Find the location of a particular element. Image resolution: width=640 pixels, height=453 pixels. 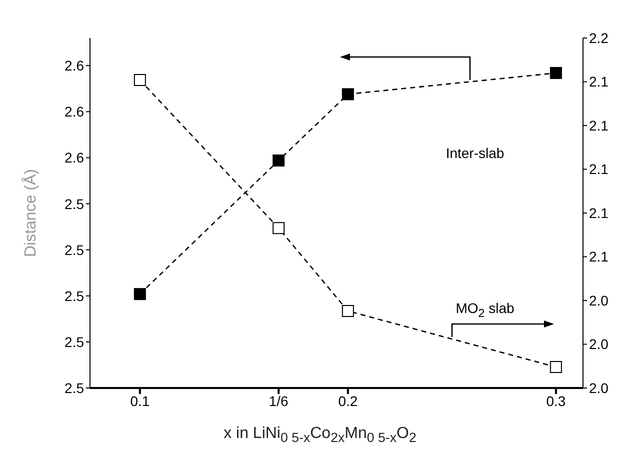

annotation: Inter-slab is located at coordinates (475, 153).